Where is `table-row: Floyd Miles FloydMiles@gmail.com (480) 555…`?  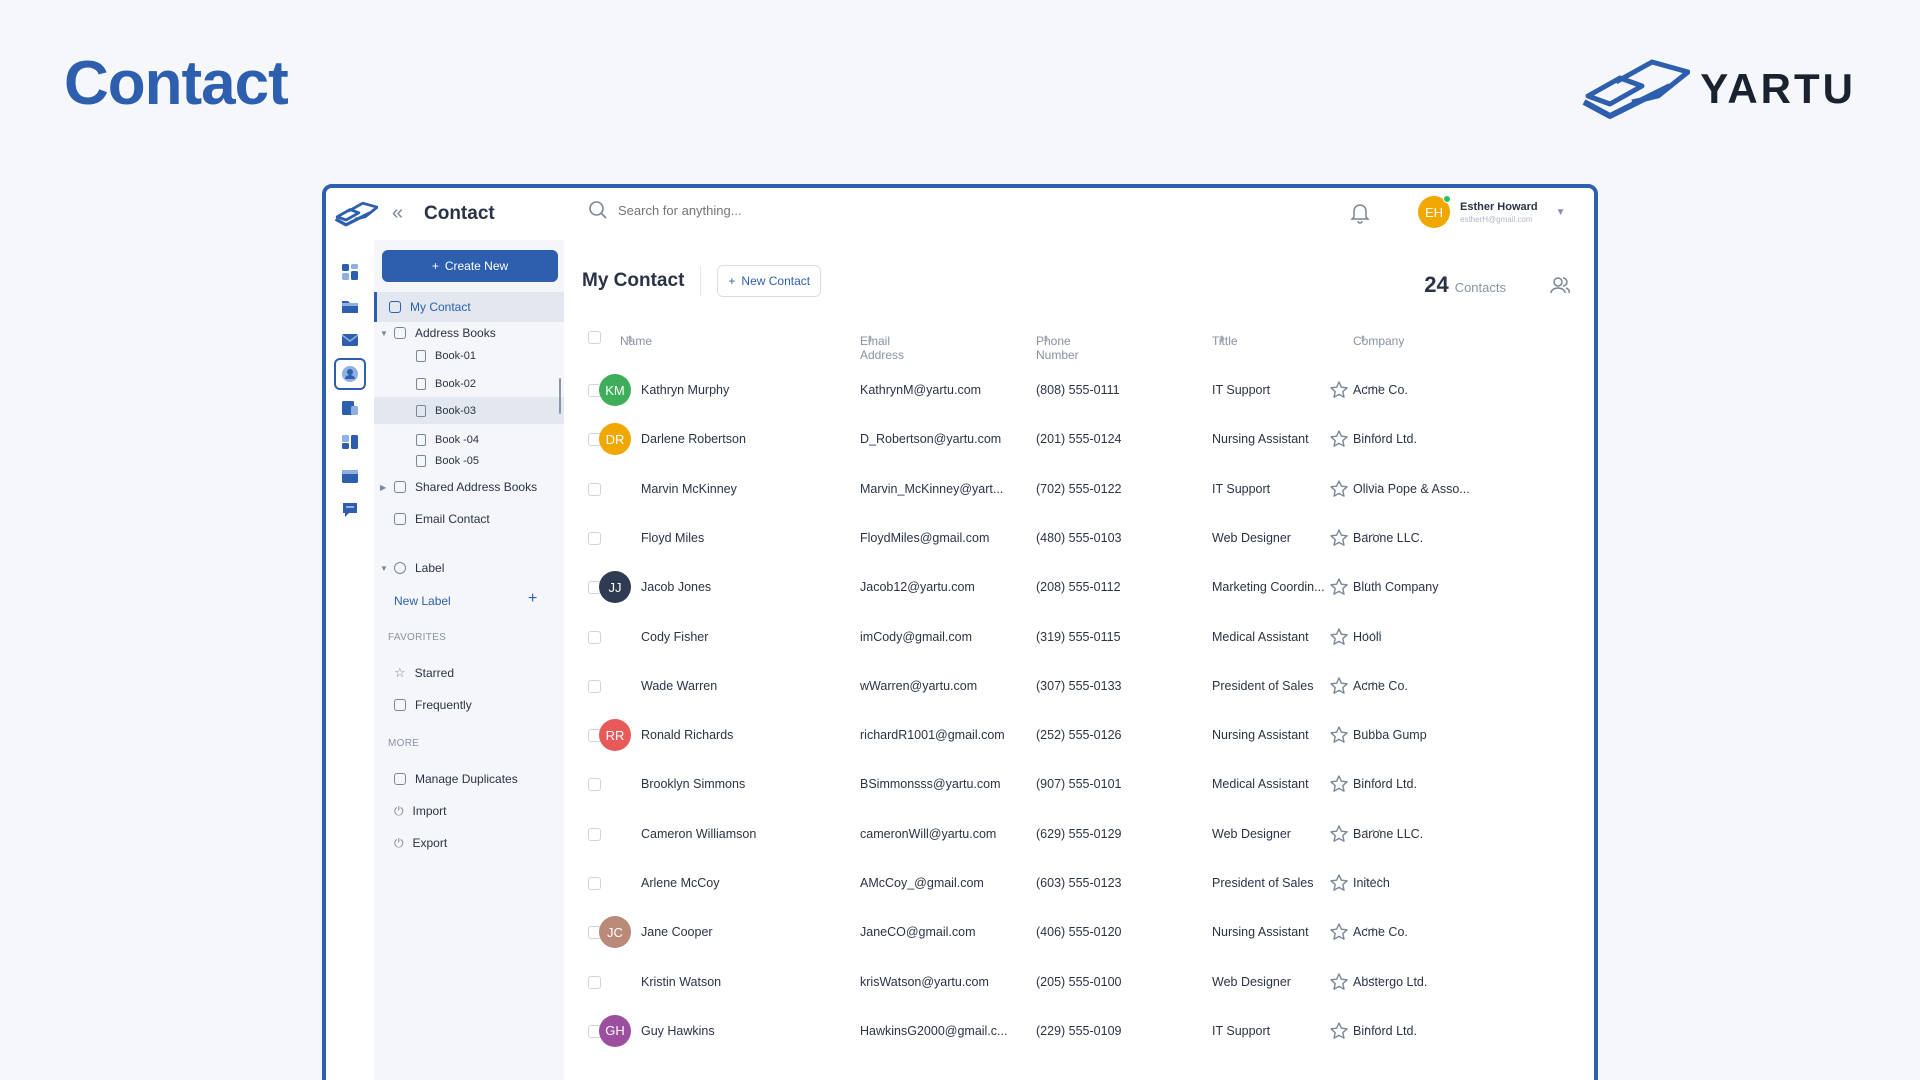
table-row: Floyd Miles FloydMiles@gmail.com (480) 555… is located at coordinates (1079, 538).